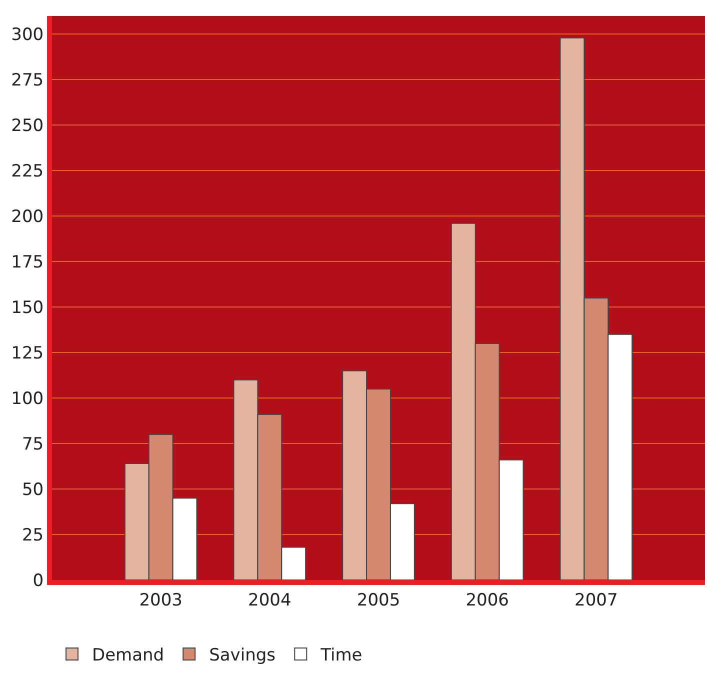 The width and height of the screenshot is (707, 674). I want to click on y-tick-label: 200, so click(27, 217).